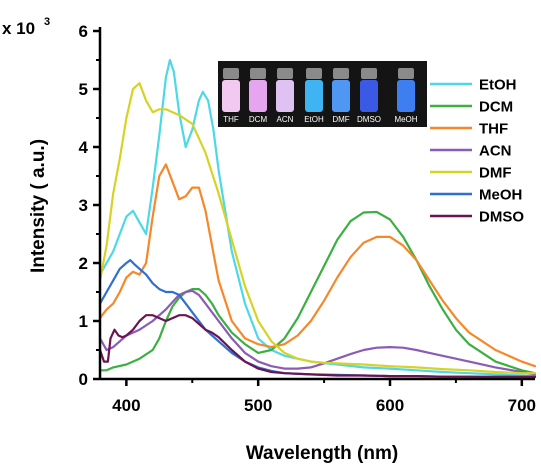 This screenshot has width=541, height=464. I want to click on x-tick-label: 500, so click(258, 405).